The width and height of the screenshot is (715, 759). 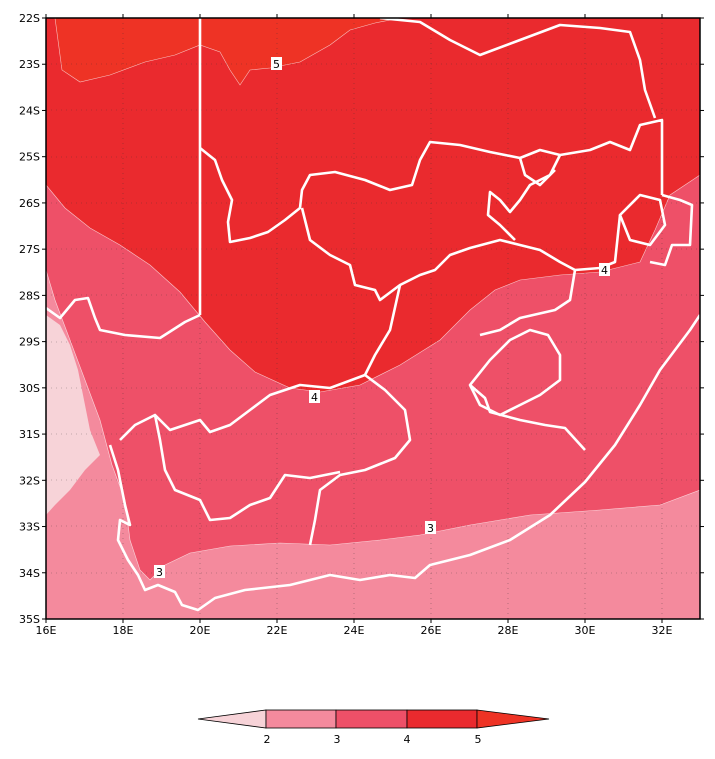 I want to click on lat-label-31s: 31S, so click(x=29, y=434).